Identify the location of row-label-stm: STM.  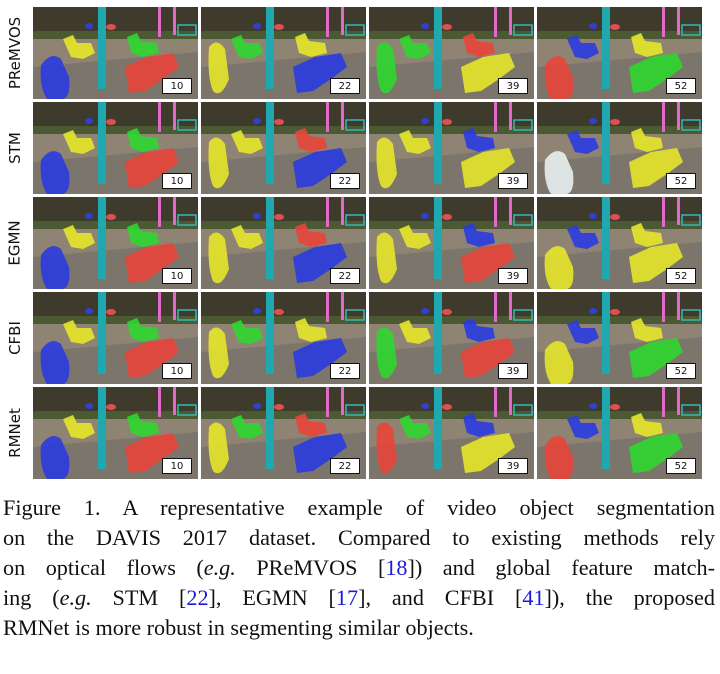
(15, 148).